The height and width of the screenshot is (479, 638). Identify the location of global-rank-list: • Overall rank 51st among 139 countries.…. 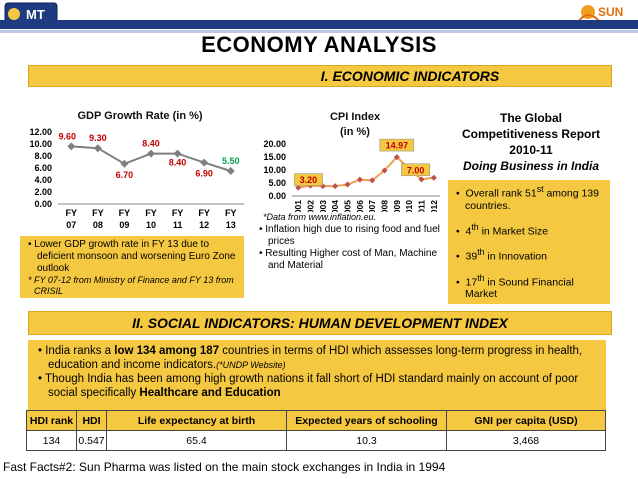
(529, 242).